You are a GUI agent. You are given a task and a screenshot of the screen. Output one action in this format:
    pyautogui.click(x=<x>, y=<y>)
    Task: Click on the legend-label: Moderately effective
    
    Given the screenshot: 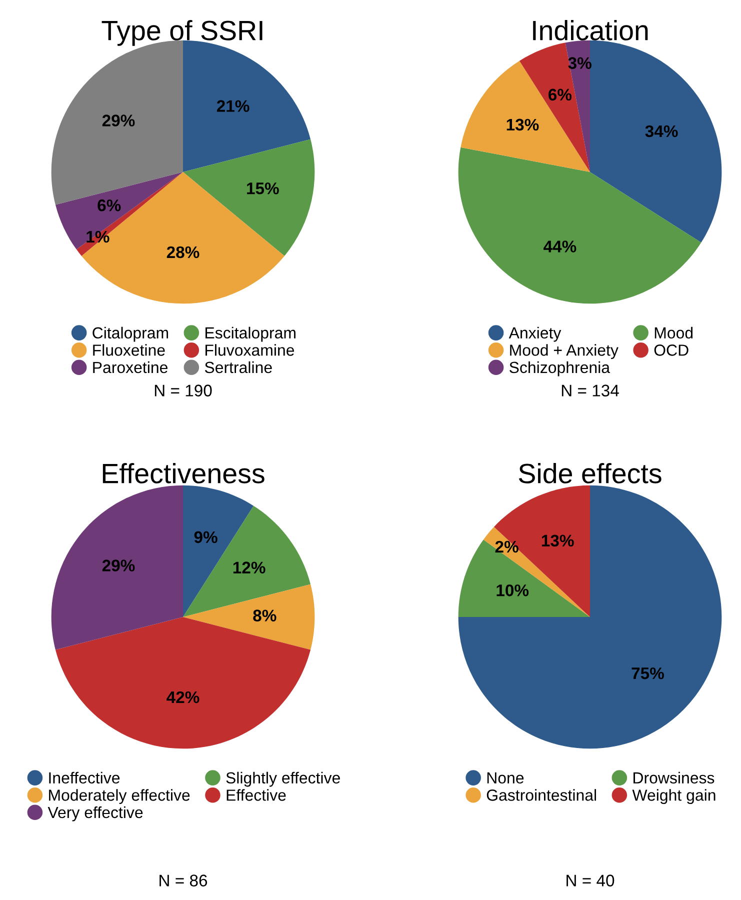 What is the action you would take?
    pyautogui.click(x=119, y=796)
    